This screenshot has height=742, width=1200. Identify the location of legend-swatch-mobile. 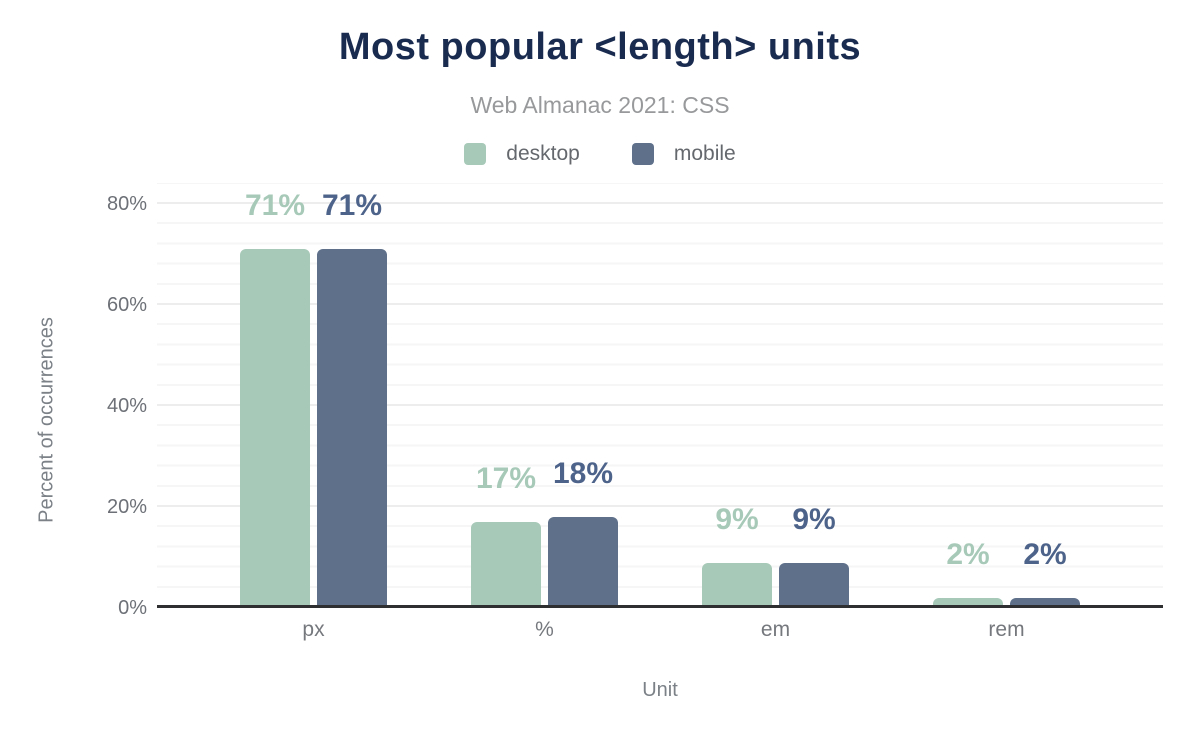
(642, 154).